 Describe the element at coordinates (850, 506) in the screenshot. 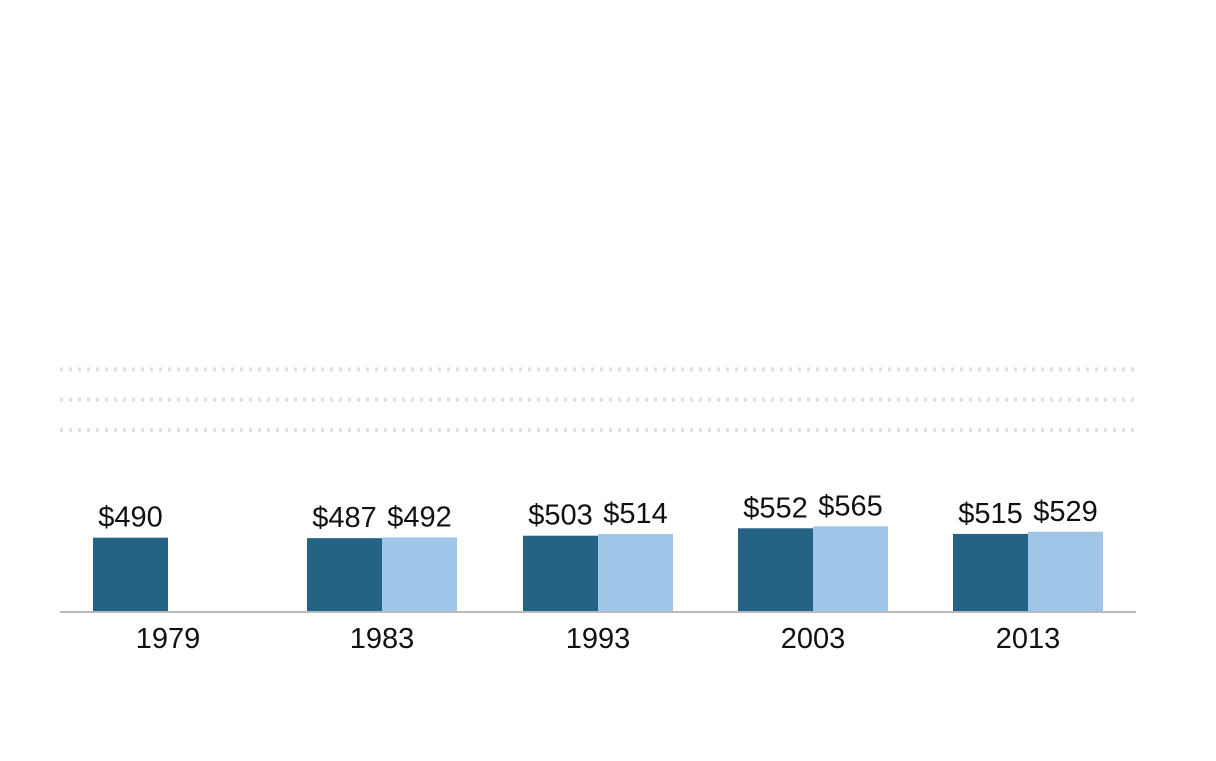

I see `bar-value-label: $565` at that location.